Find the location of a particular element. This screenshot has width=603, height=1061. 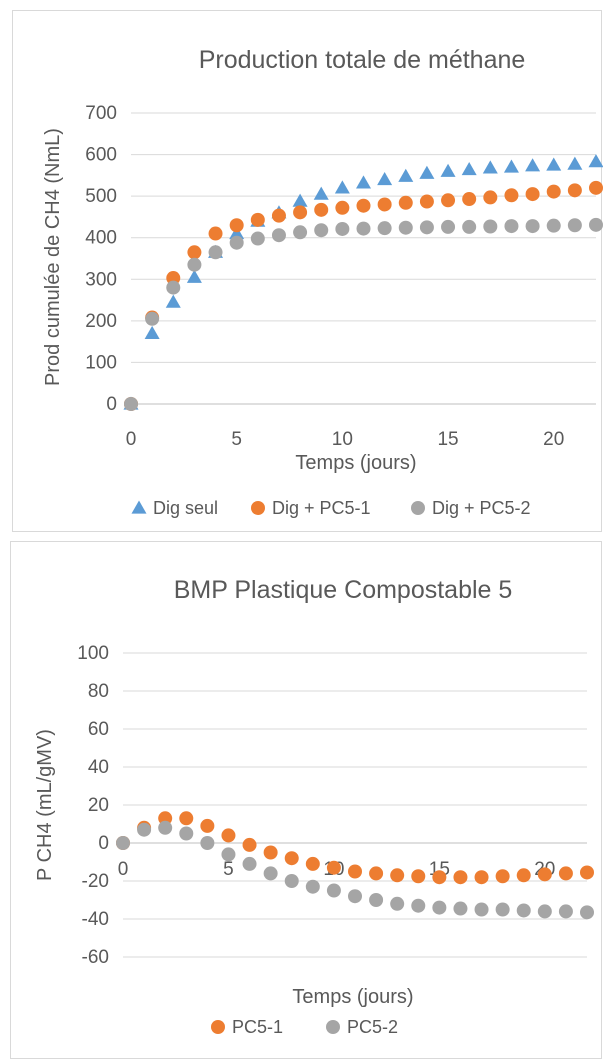

y-tick-label: 600 is located at coordinates (101, 155).